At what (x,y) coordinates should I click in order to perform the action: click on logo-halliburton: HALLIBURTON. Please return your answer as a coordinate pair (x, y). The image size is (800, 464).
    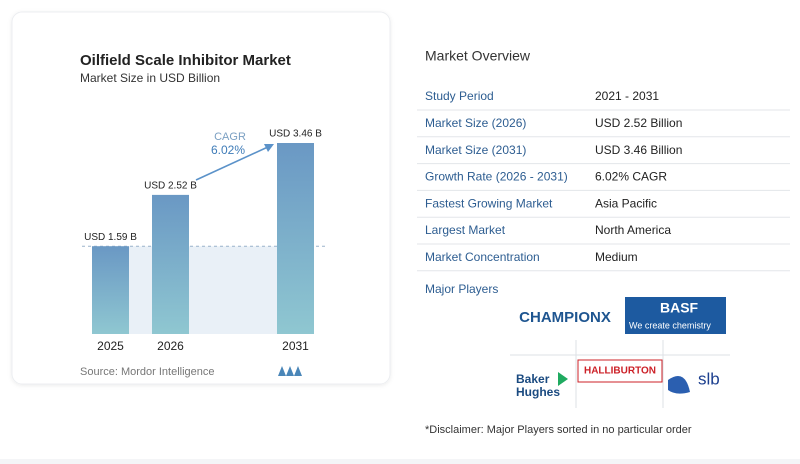
    Looking at the image, I should click on (620, 371).